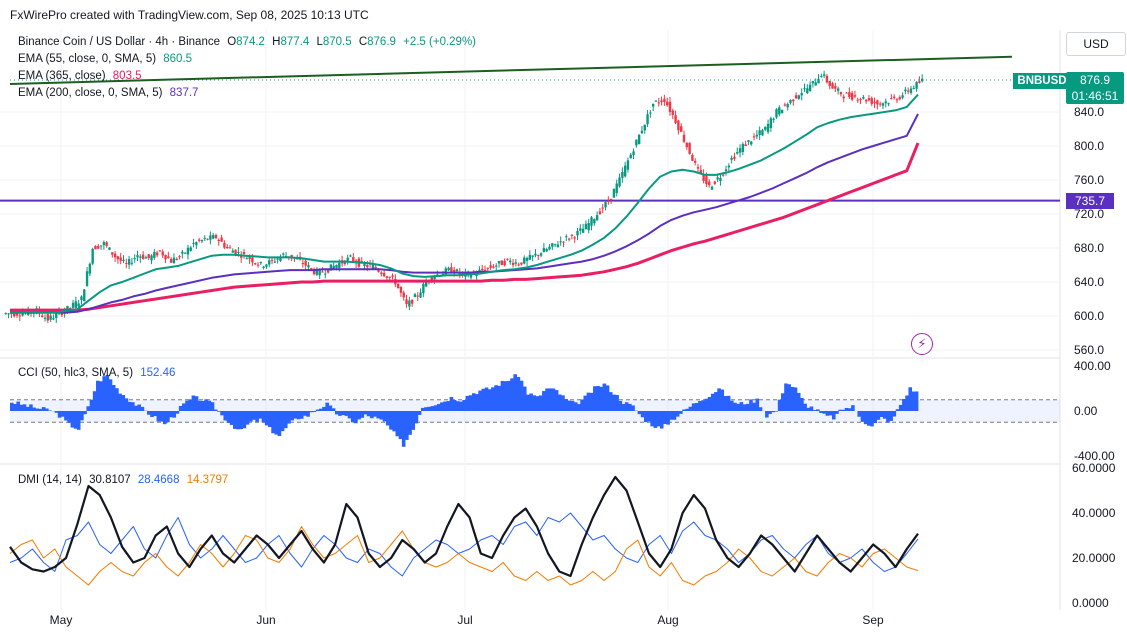 The image size is (1127, 632). I want to click on dmi-minus-line, so click(464, 556).